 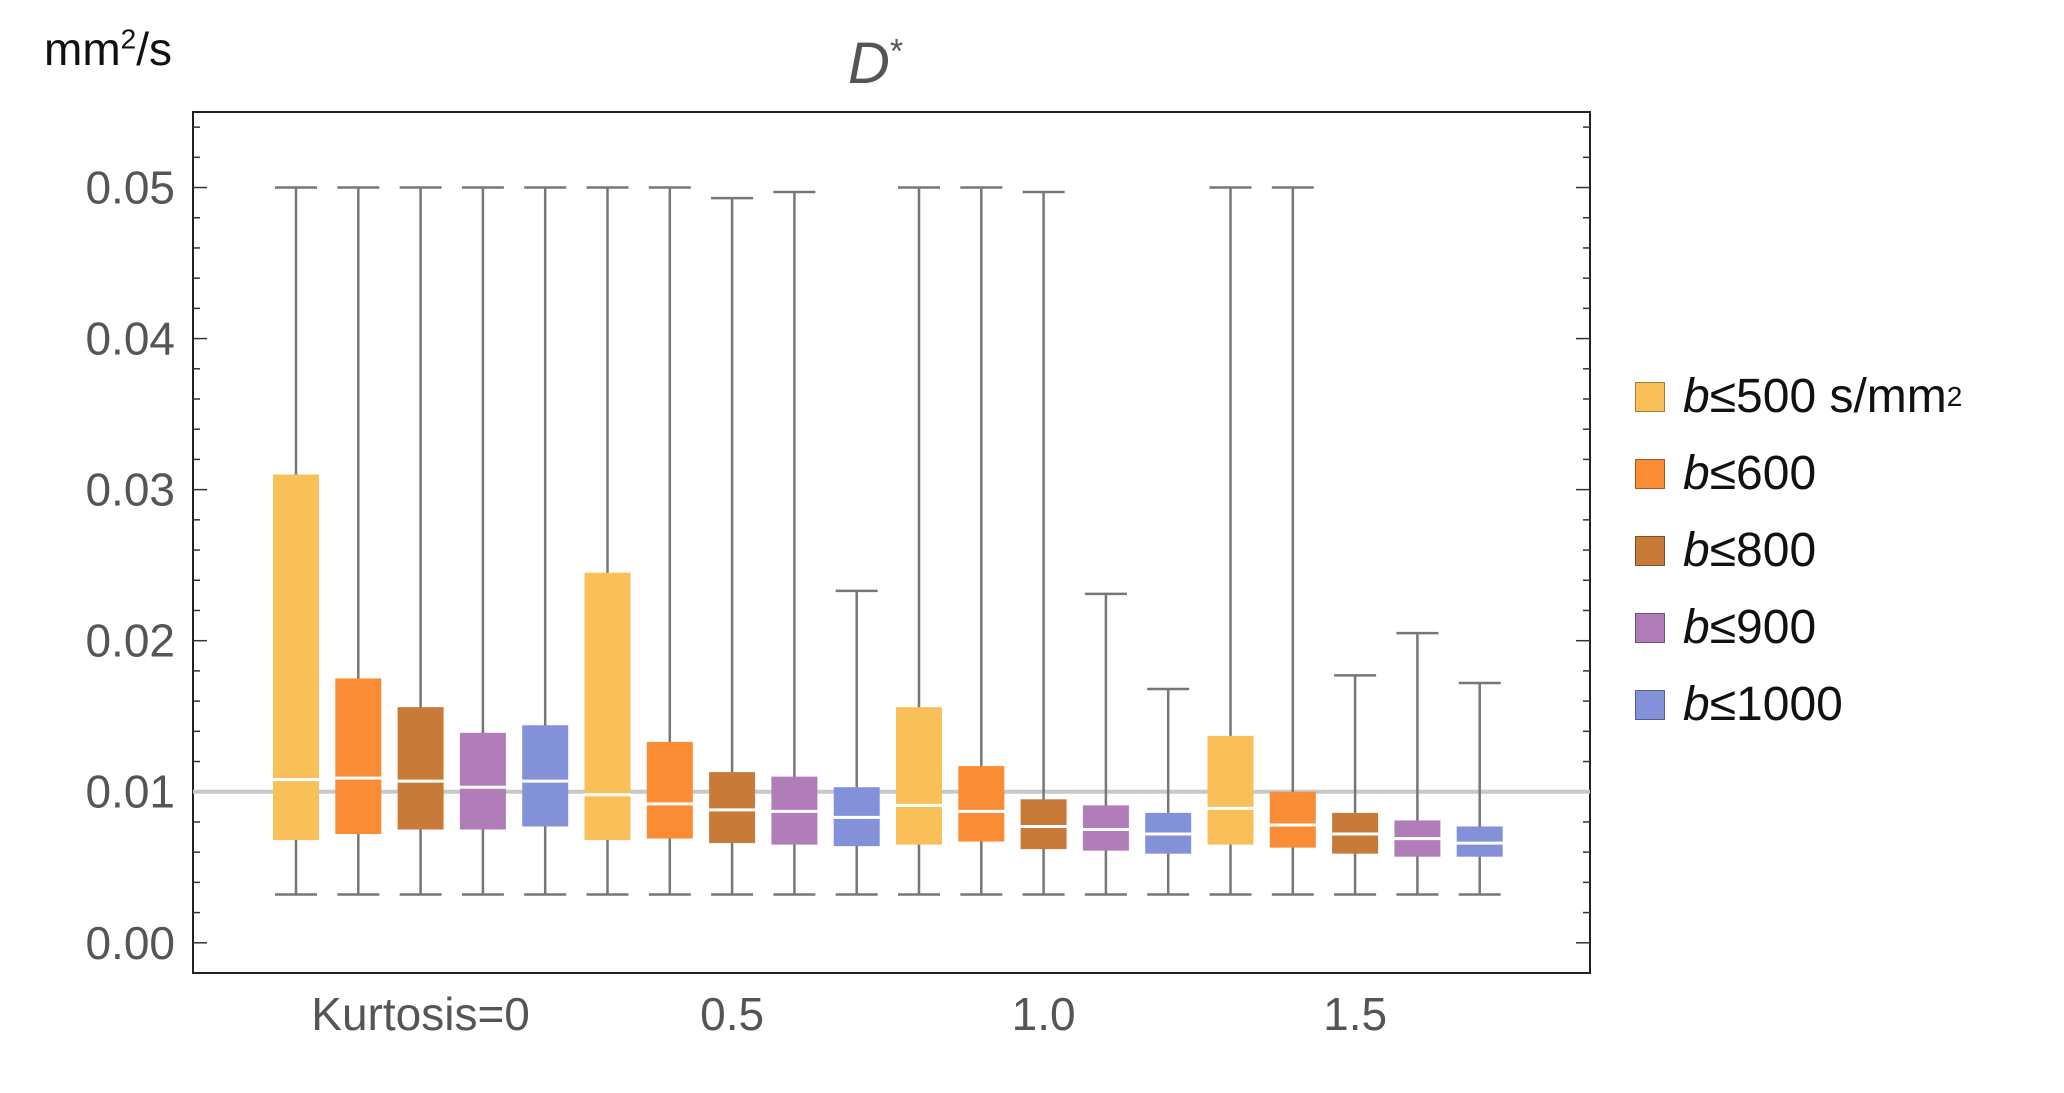 I want to click on y-tick-label: 0.04, so click(x=130, y=339).